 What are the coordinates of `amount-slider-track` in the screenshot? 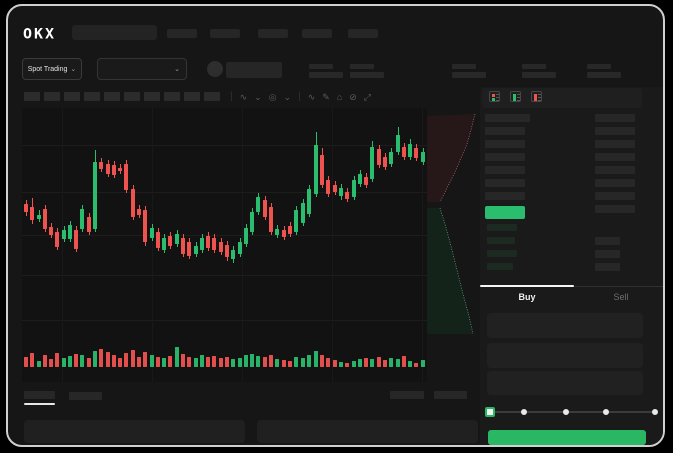 It's located at (573, 412).